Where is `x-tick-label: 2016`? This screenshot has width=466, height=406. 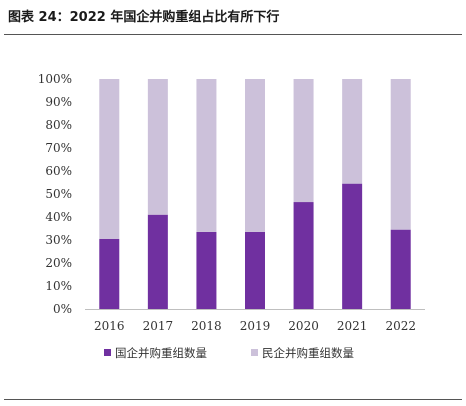 x-tick-label: 2016 is located at coordinates (109, 326).